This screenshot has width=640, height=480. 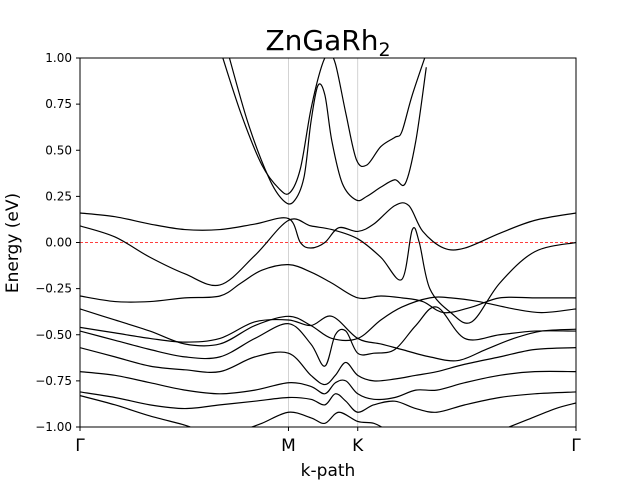 What do you see at coordinates (288, 446) in the screenshot?
I see `xtick-label-1: M` at bounding box center [288, 446].